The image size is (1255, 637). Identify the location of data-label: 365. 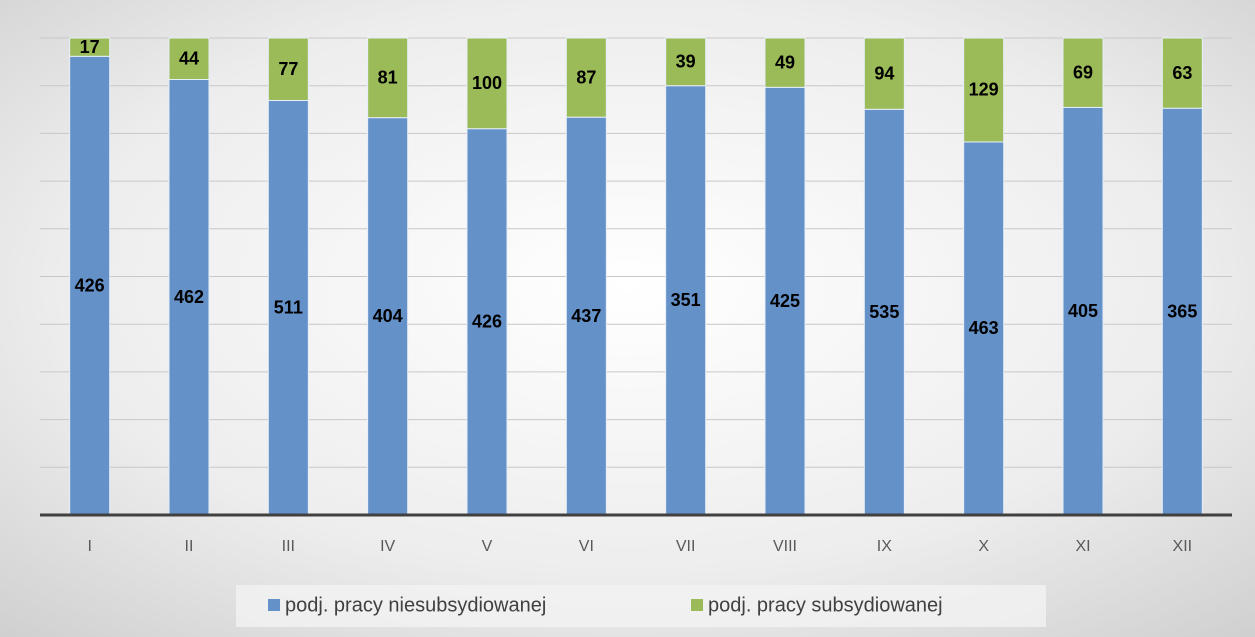
(1182, 311).